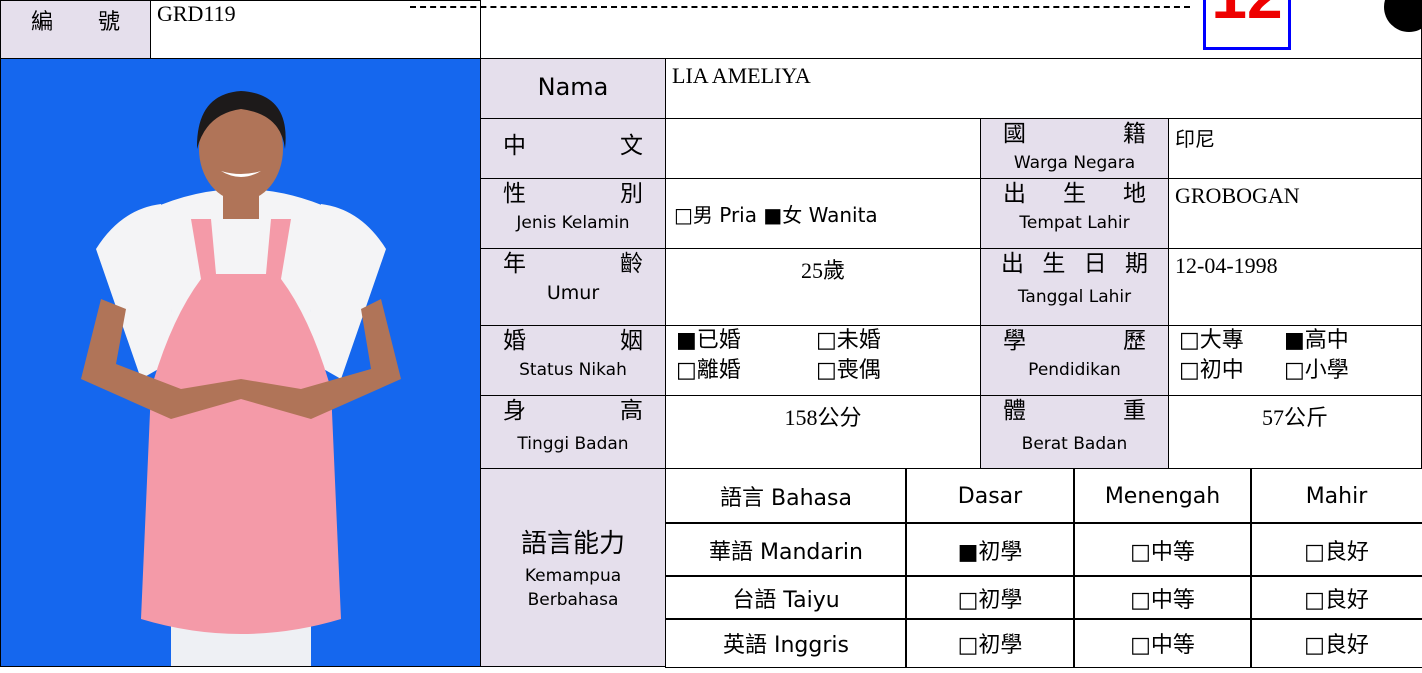  Describe the element at coordinates (1074, 370) in the screenshot. I see `label-id: Pendidikan` at that location.